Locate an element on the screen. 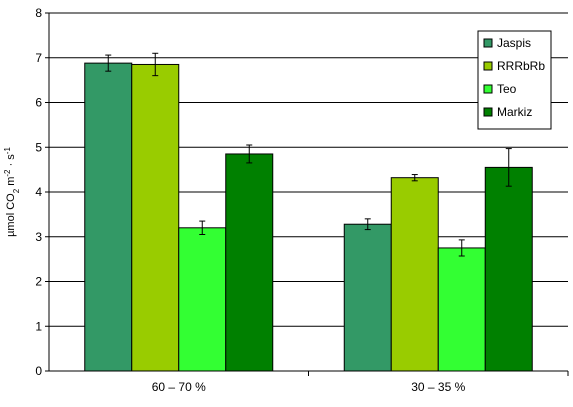  y-tick-label: 3 is located at coordinates (38, 237).